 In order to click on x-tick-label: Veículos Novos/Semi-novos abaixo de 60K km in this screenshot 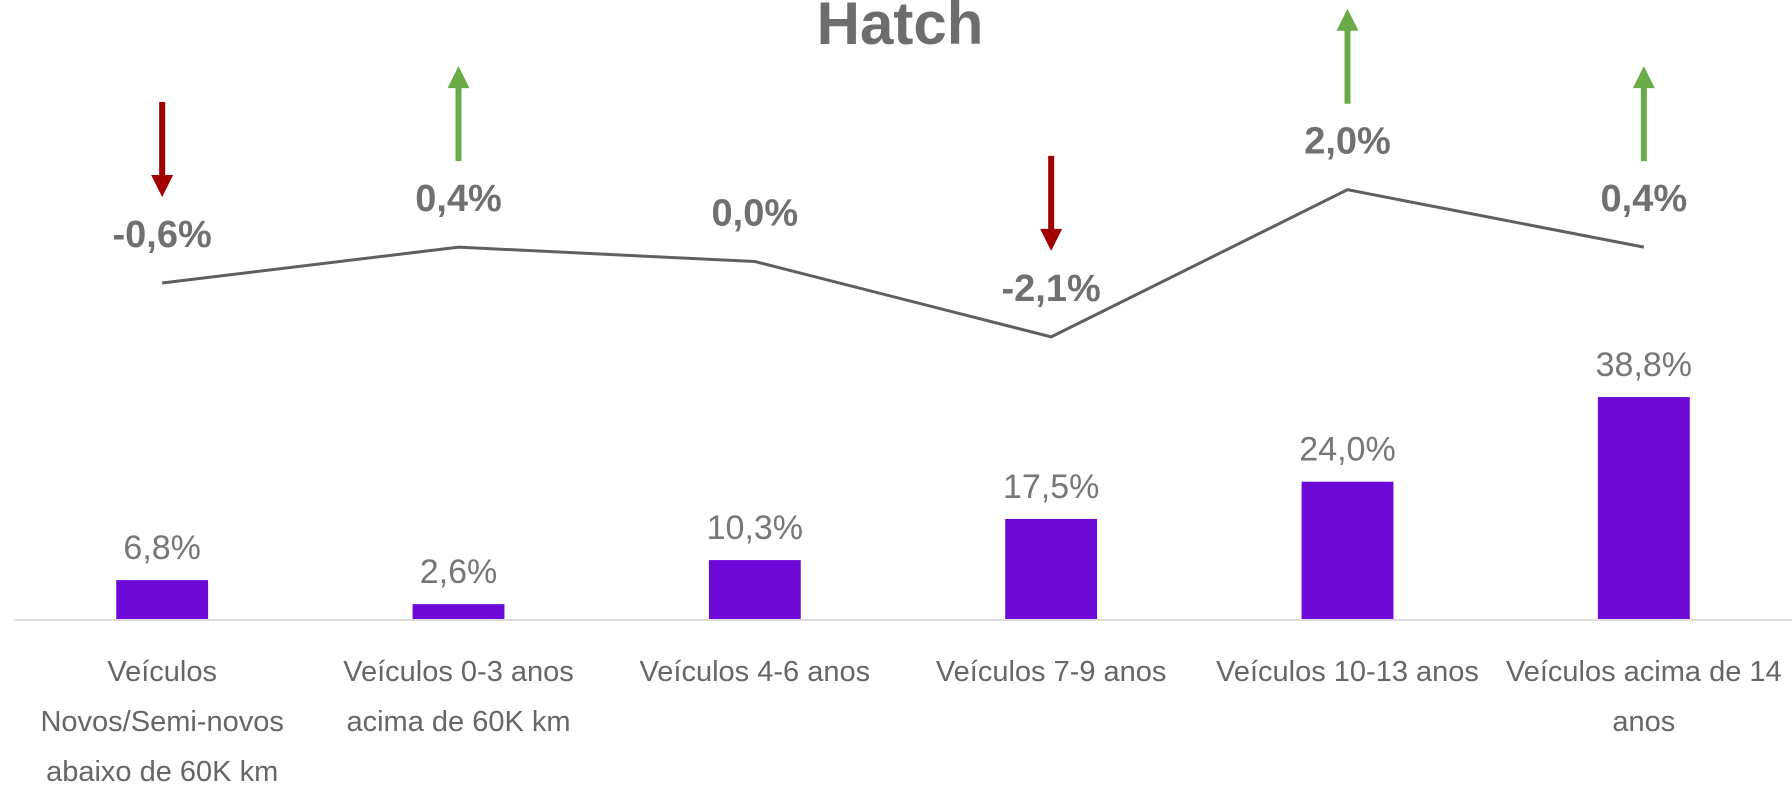, I will do `click(161, 722)`.